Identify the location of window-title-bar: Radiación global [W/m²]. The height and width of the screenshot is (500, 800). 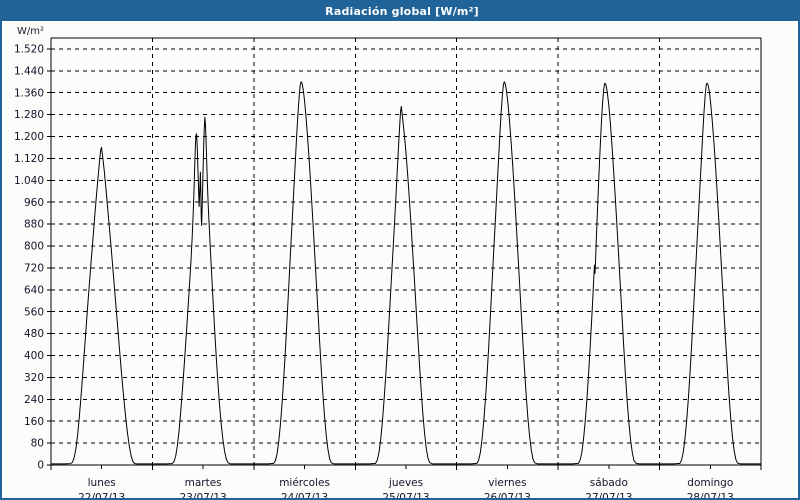
(400, 11).